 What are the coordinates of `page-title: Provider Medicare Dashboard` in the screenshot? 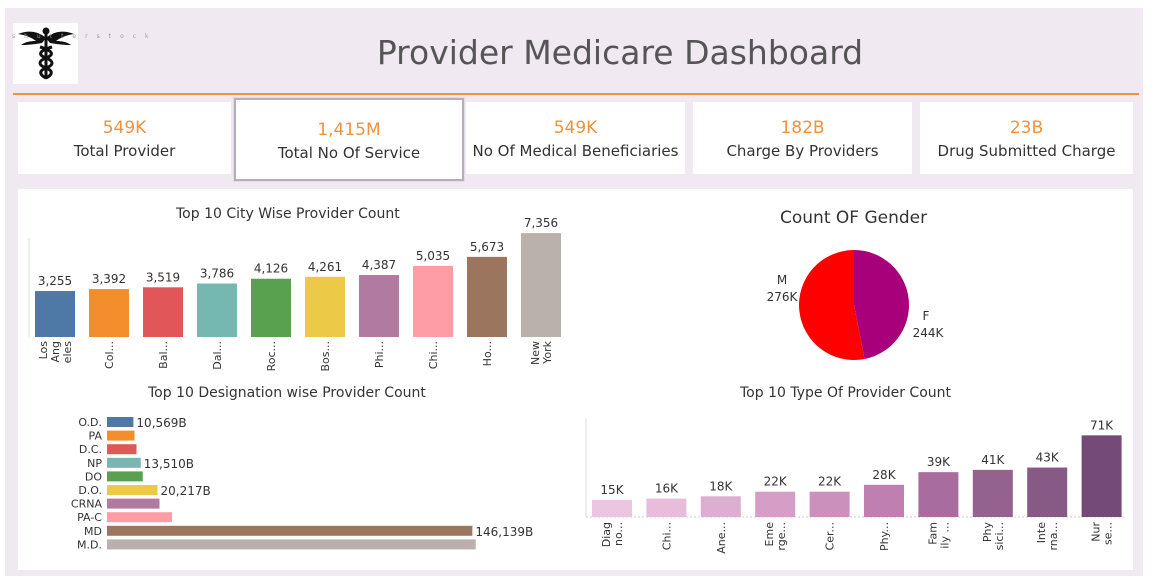 It's located at (620, 52).